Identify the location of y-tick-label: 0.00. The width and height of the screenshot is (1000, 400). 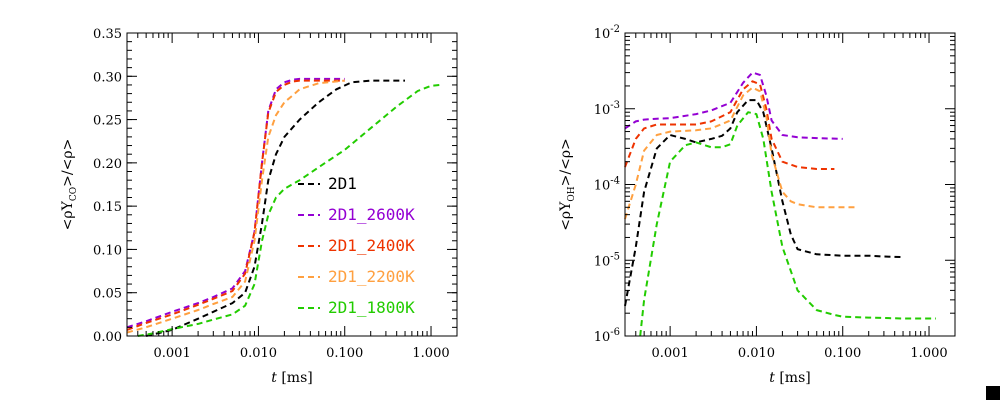
(107, 337).